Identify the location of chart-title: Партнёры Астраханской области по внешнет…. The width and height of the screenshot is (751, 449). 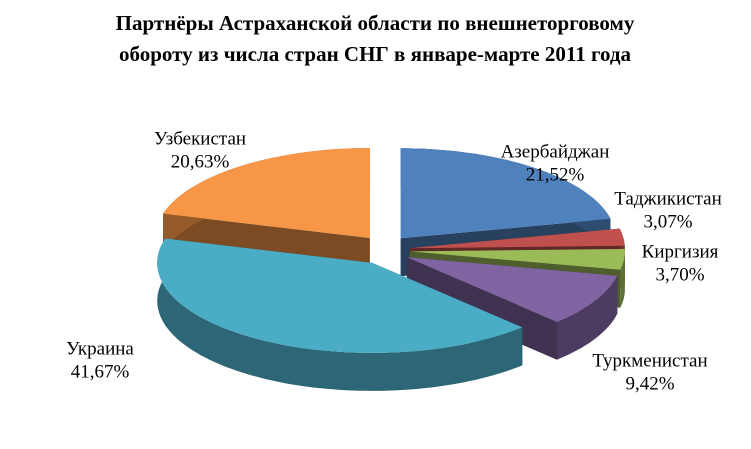
(375, 38).